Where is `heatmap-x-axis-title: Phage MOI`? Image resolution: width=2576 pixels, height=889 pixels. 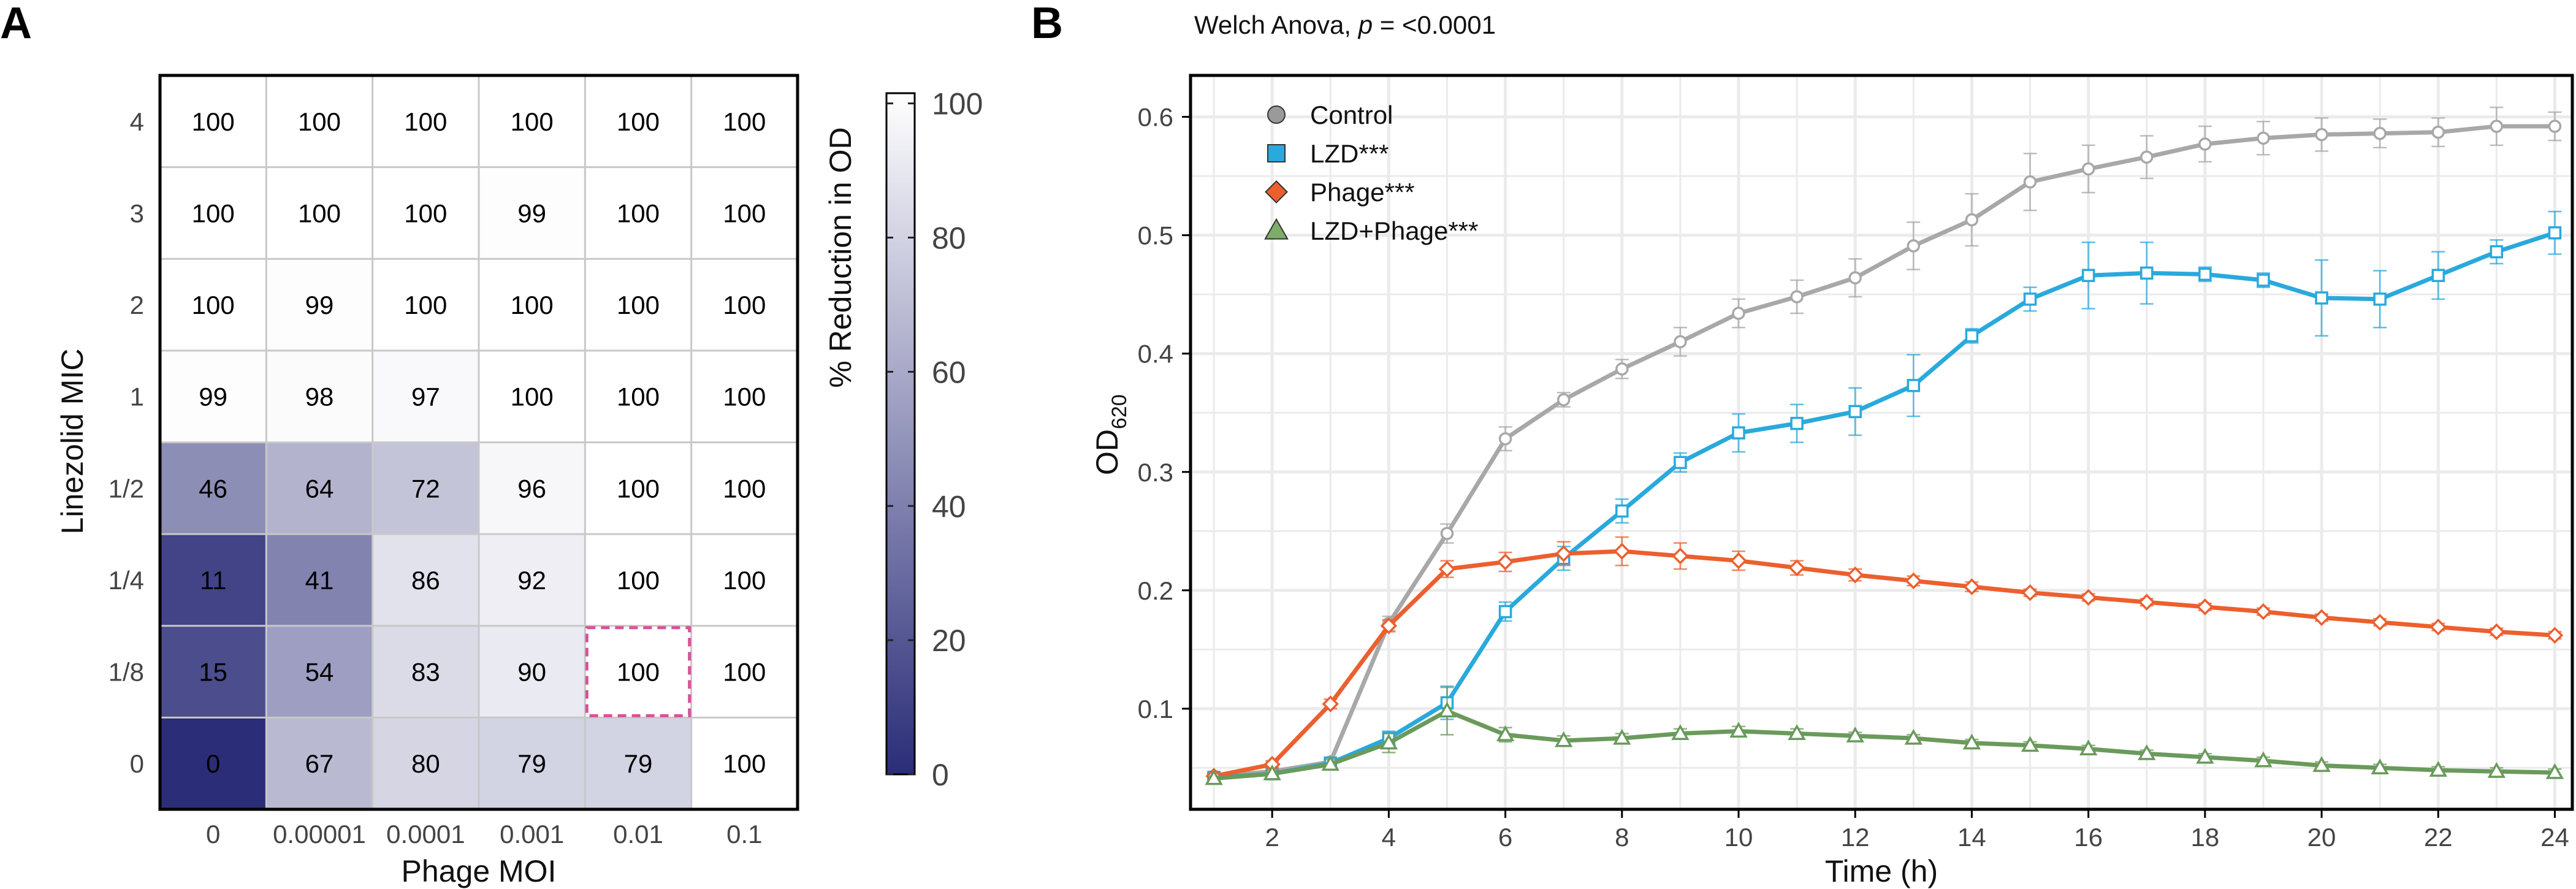 heatmap-x-axis-title: Phage MOI is located at coordinates (479, 871).